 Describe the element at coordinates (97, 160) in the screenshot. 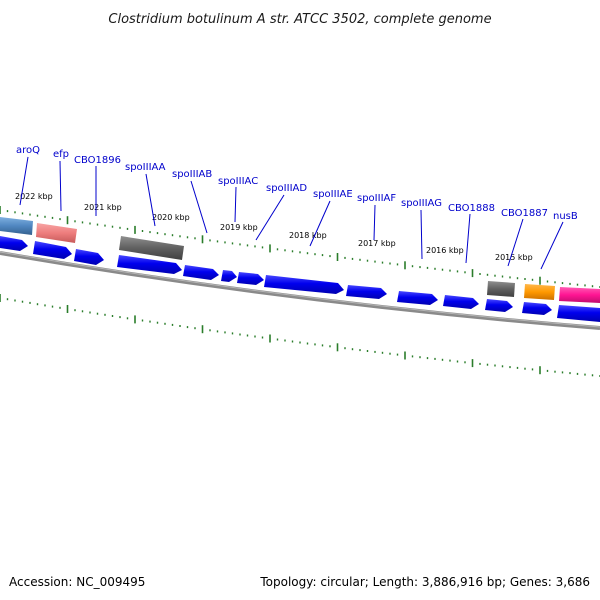

I see `gene-label-CBO1896: CBO1896` at that location.